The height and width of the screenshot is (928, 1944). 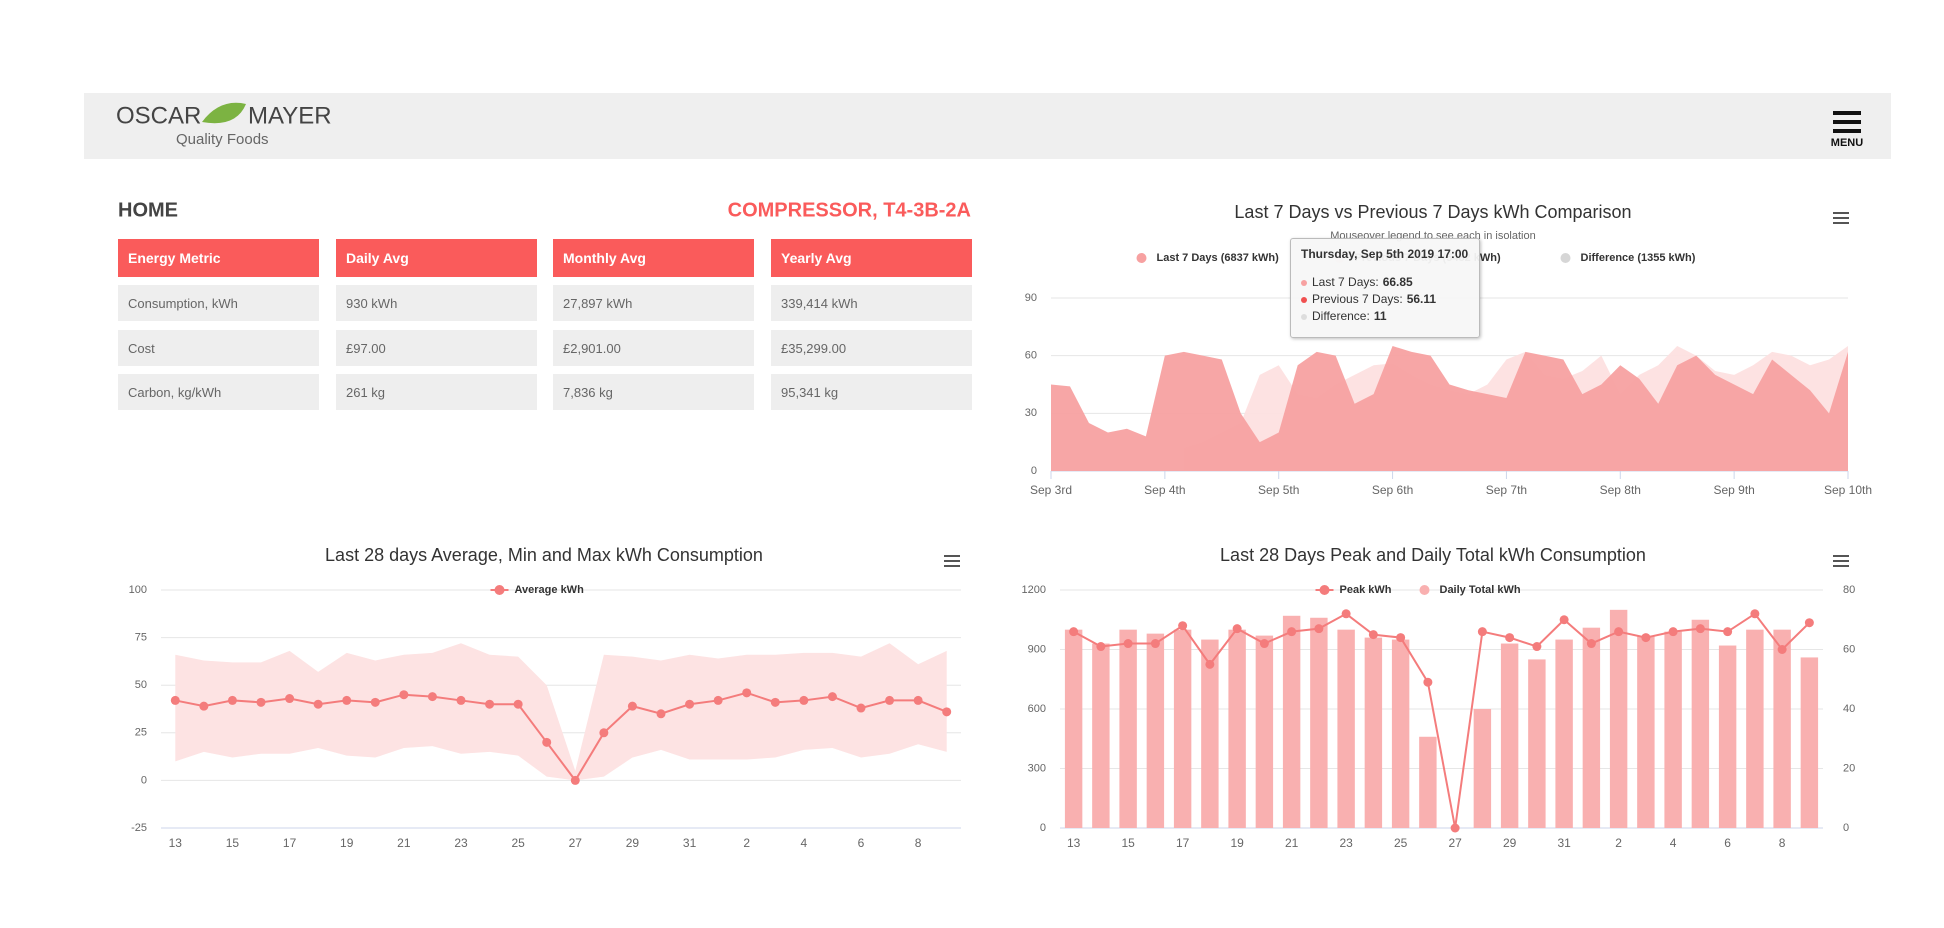 I want to click on x-tick-label: Sep 3rd, so click(x=1051, y=490).